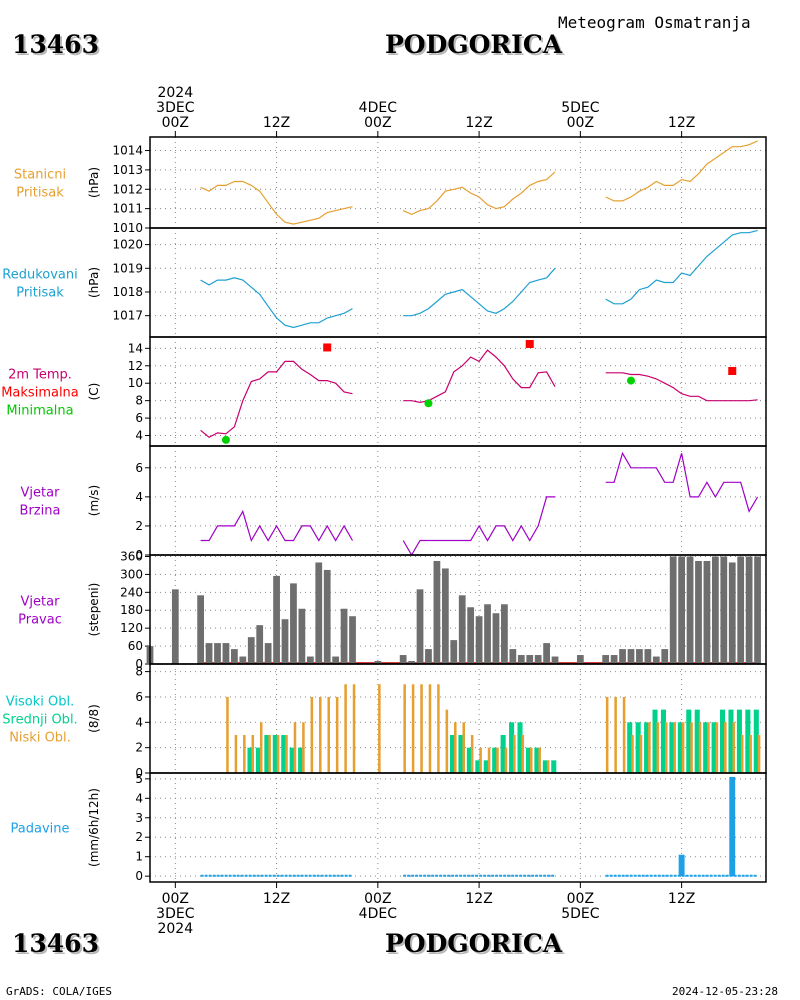 Image resolution: width=800 pixels, height=1000 pixels. Describe the element at coordinates (681, 123) in the screenshot. I see `time-label-top: 12Z` at that location.